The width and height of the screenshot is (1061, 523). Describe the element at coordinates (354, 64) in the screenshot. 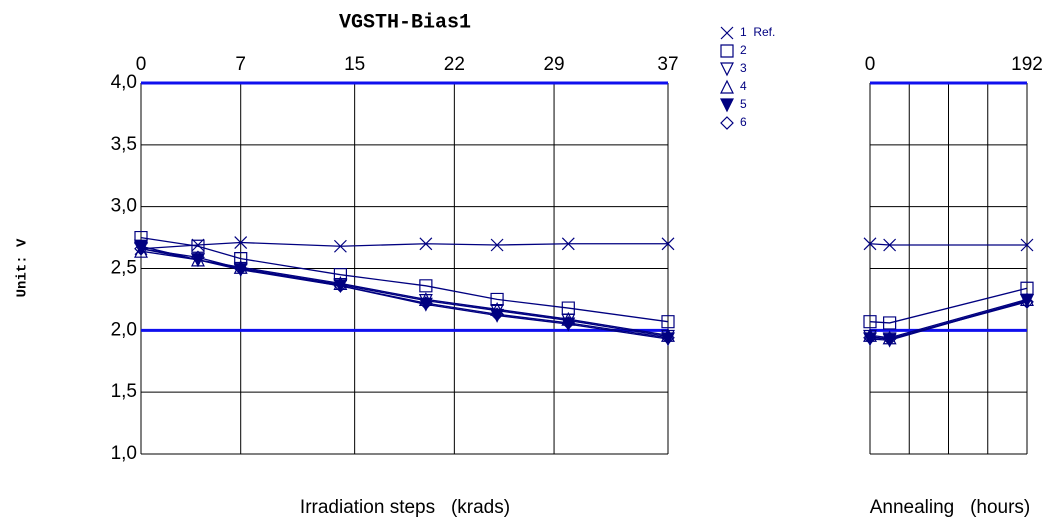

I see `x-tick-label: 15` at that location.